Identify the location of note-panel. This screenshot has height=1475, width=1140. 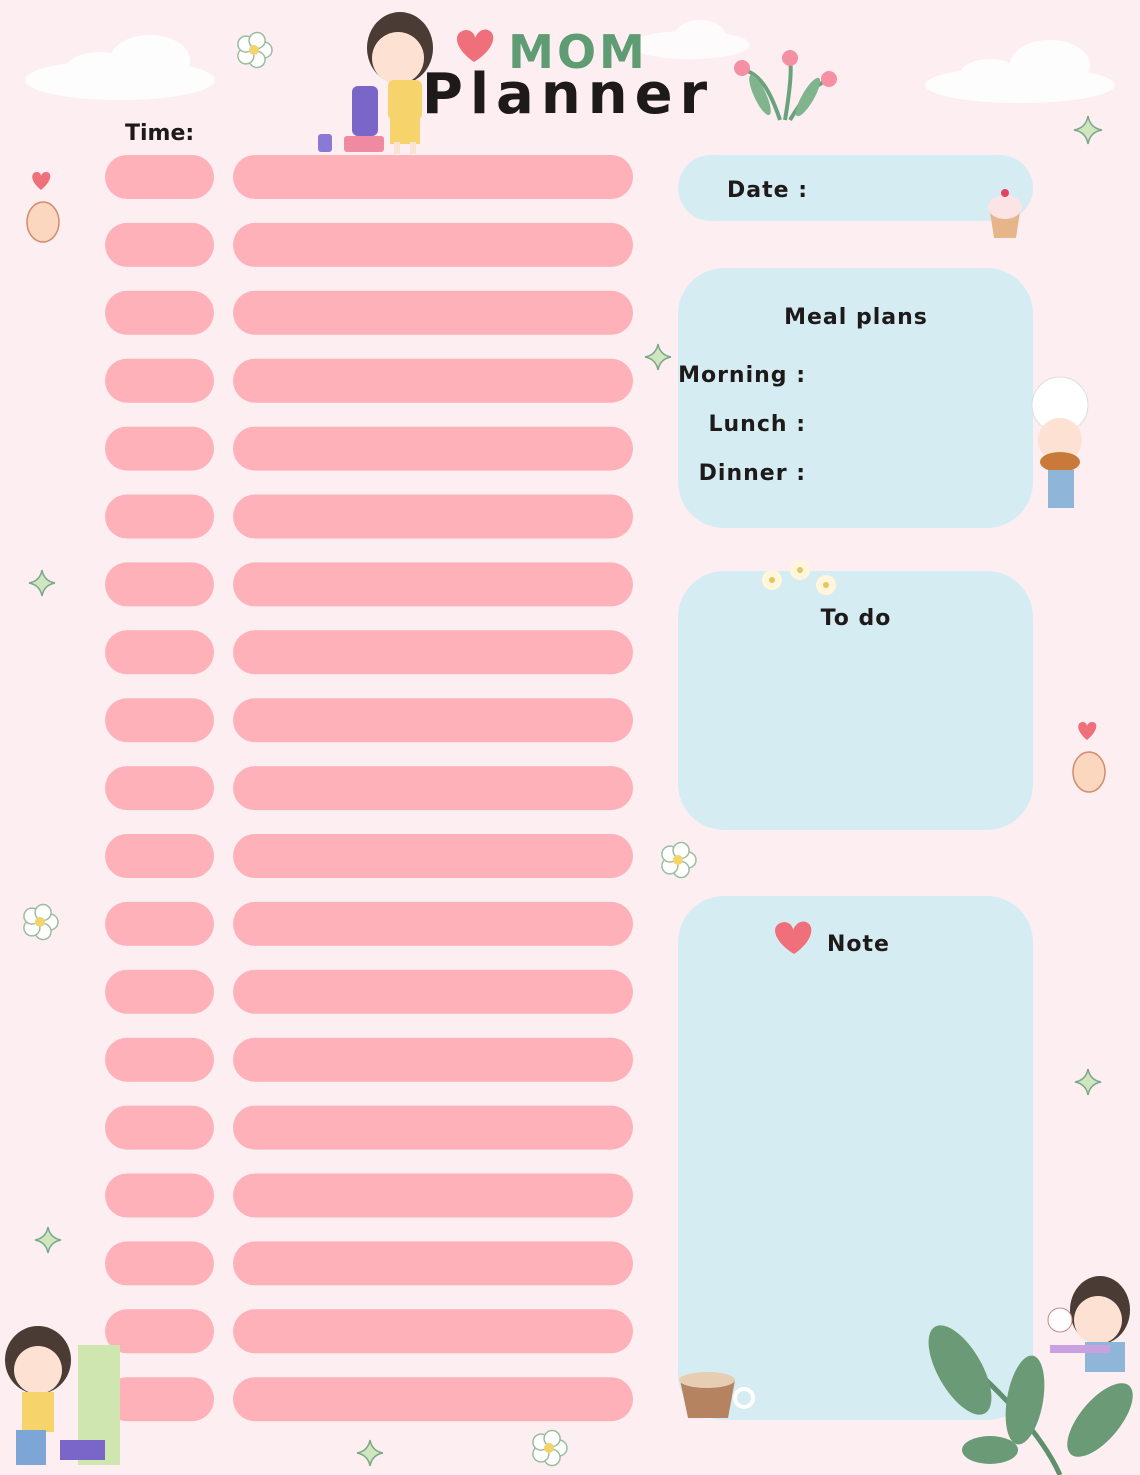
(855, 1158).